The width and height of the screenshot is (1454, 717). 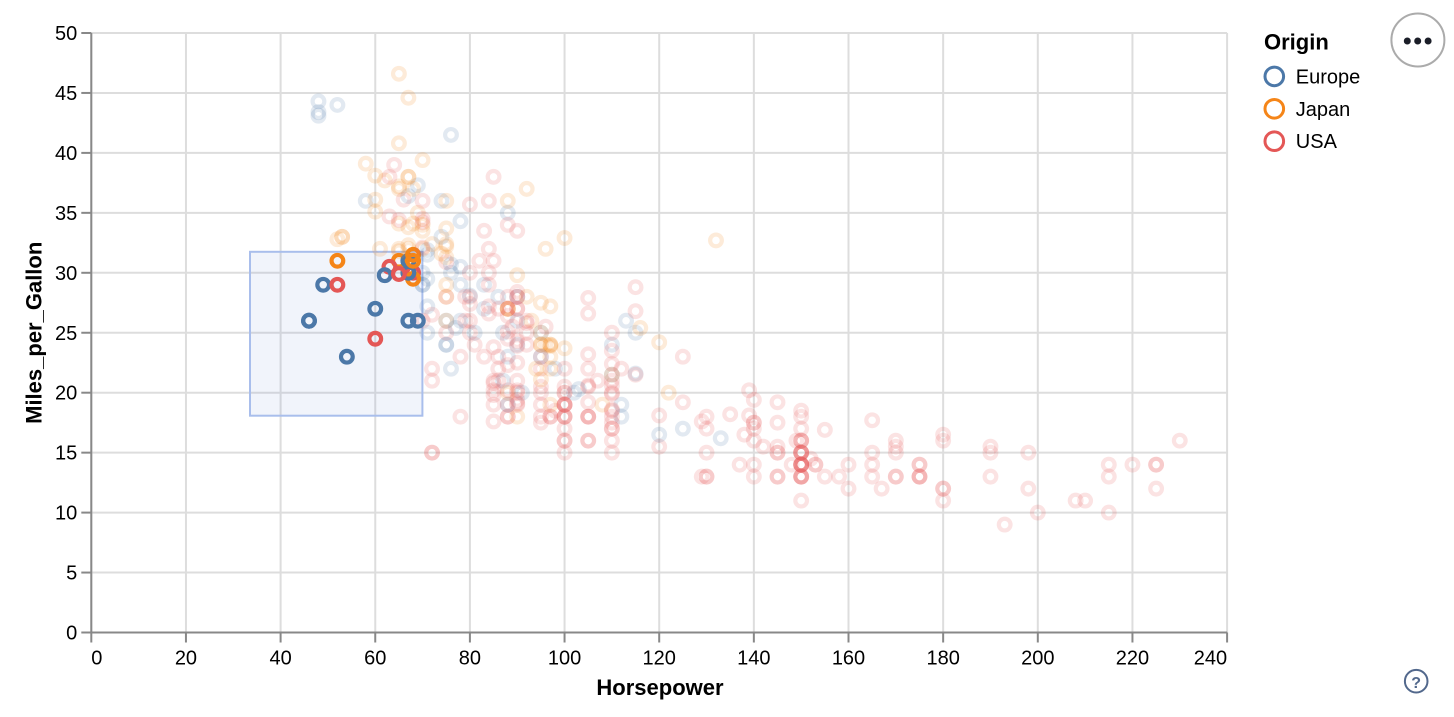 What do you see at coordinates (375, 659) in the screenshot?
I see `svg-text: 60` at bounding box center [375, 659].